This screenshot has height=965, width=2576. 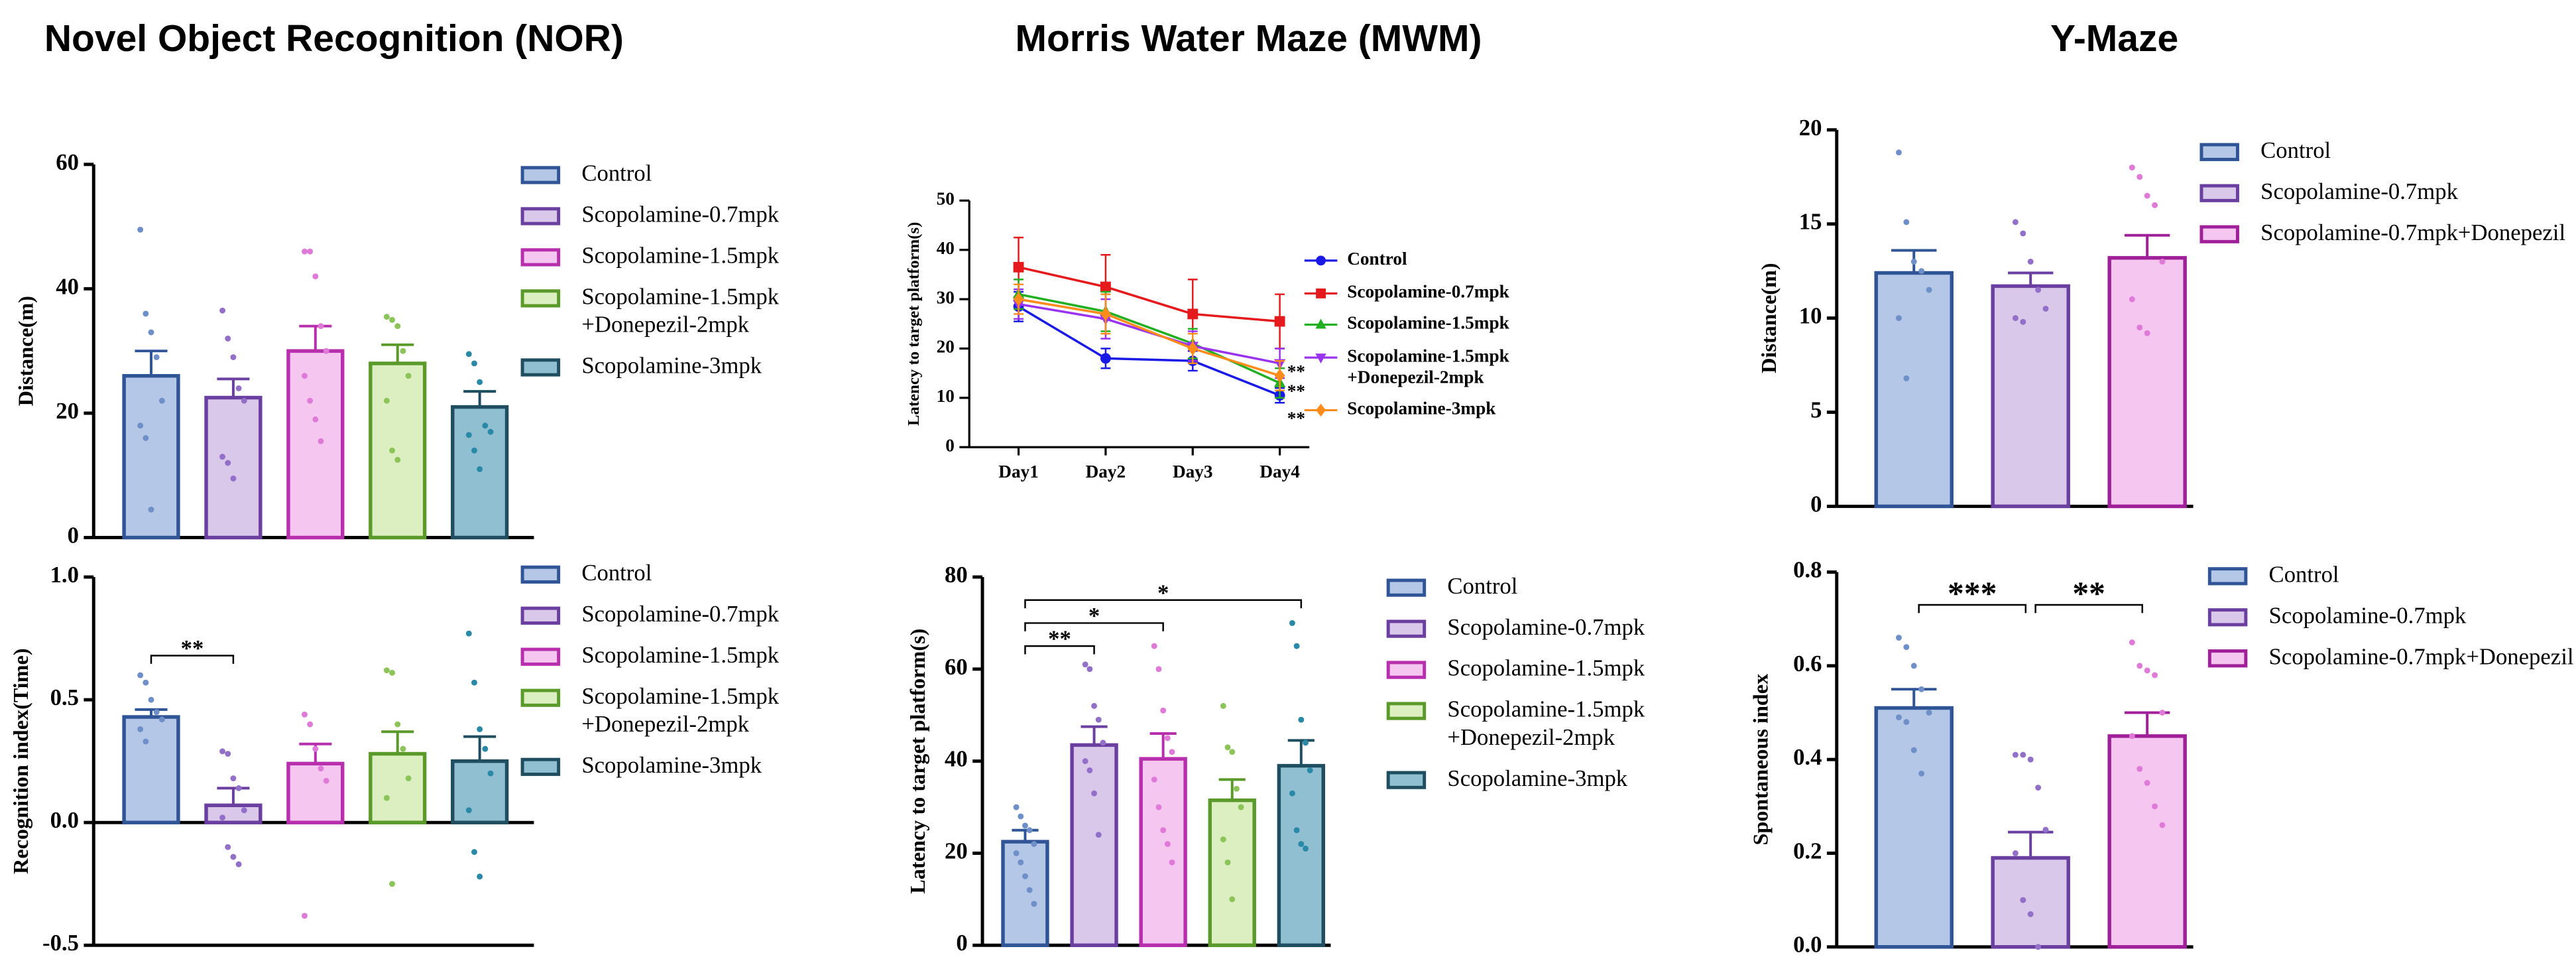 I want to click on y-tick-label: 0.0, so click(x=1808, y=945).